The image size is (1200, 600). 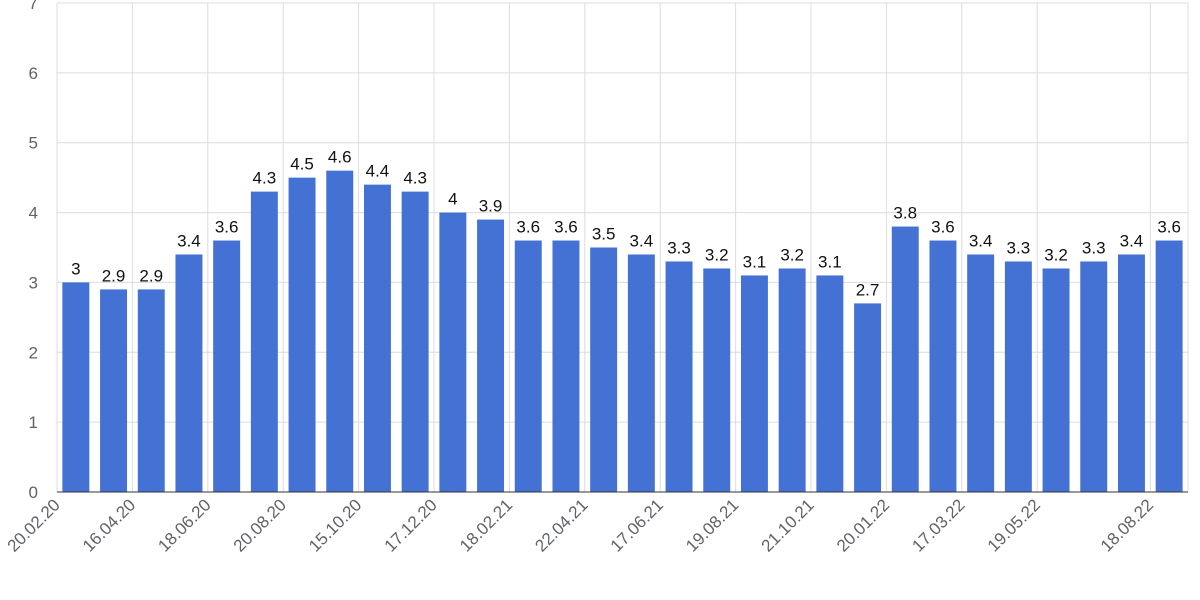 I want to click on x-tick-label: 17.03.22, so click(x=938, y=525).